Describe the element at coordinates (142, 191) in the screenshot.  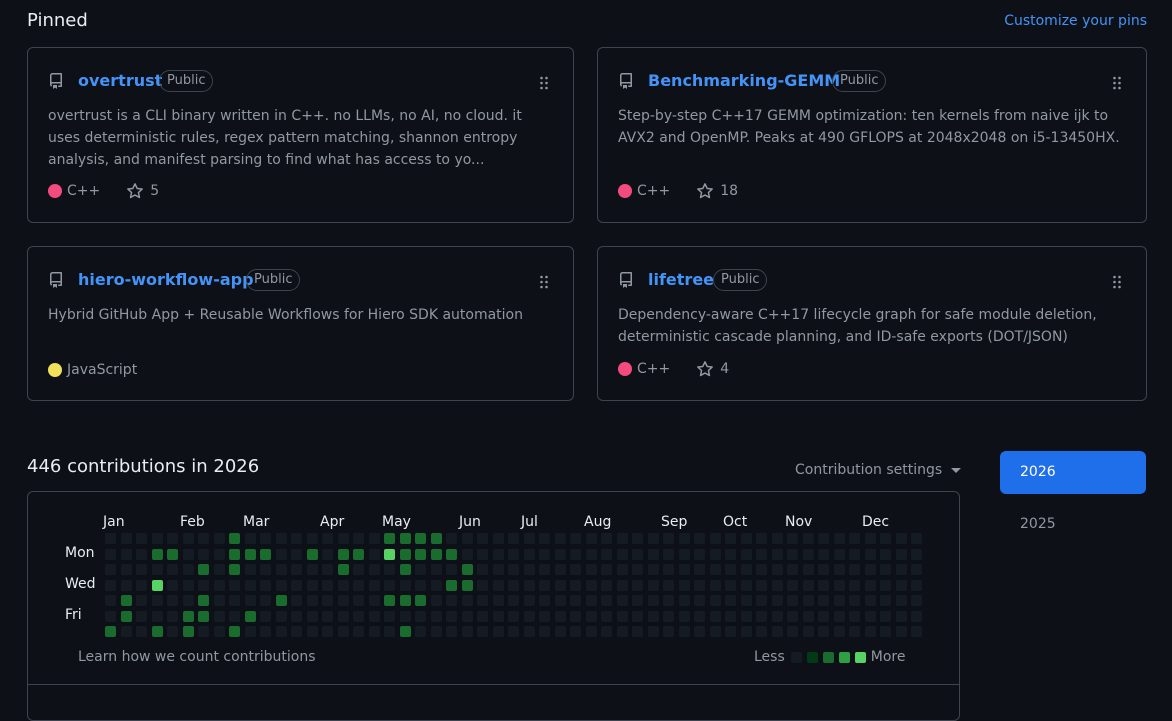
I see `stargazers-link: 5` at that location.